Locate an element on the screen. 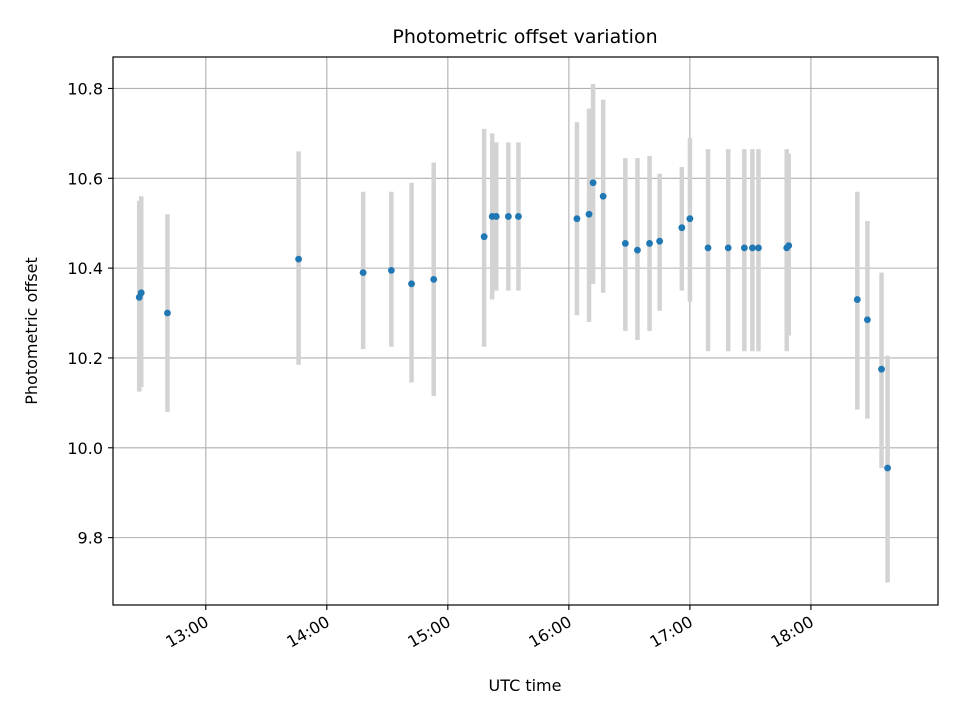 This screenshot has width=960, height=720. y-tick-label: 10.0 is located at coordinates (85, 448).